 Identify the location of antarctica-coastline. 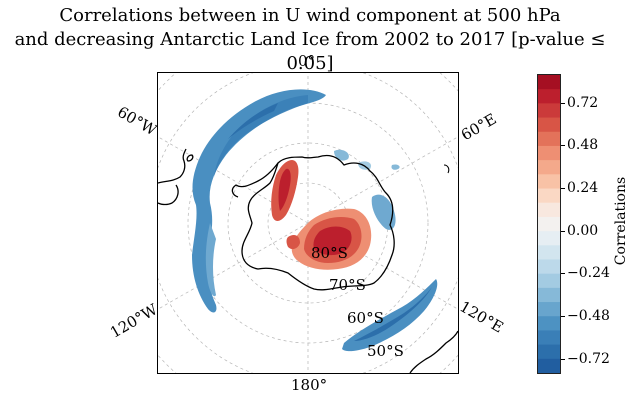
(313, 222).